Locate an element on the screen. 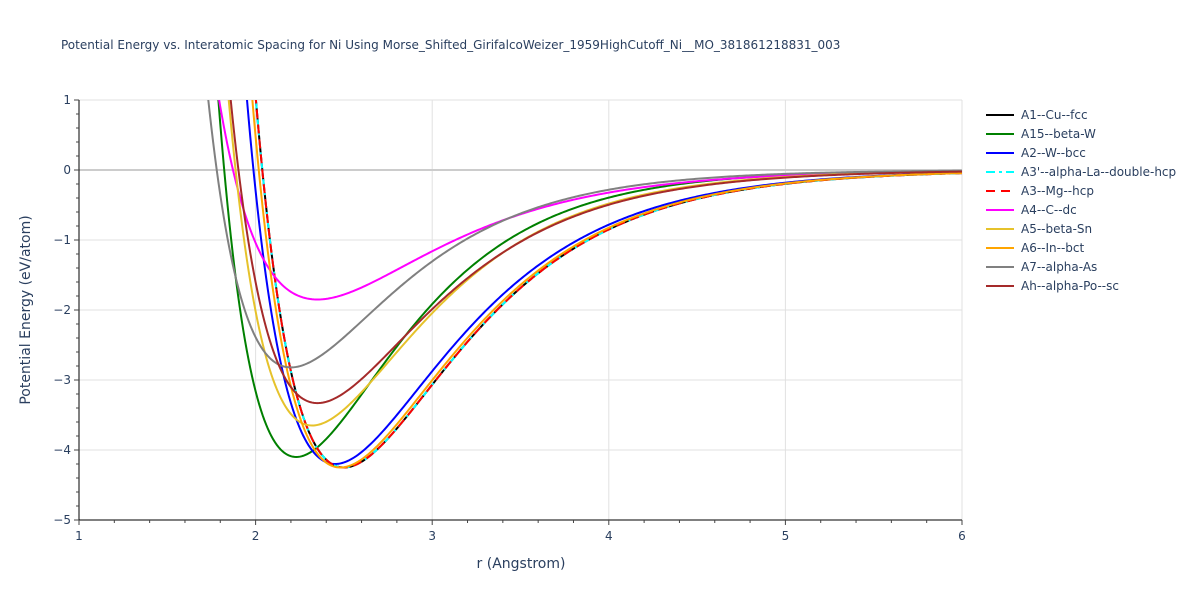 The width and height of the screenshot is (1200, 600). legend-item: A5--beta-Sn is located at coordinates (1080, 228).